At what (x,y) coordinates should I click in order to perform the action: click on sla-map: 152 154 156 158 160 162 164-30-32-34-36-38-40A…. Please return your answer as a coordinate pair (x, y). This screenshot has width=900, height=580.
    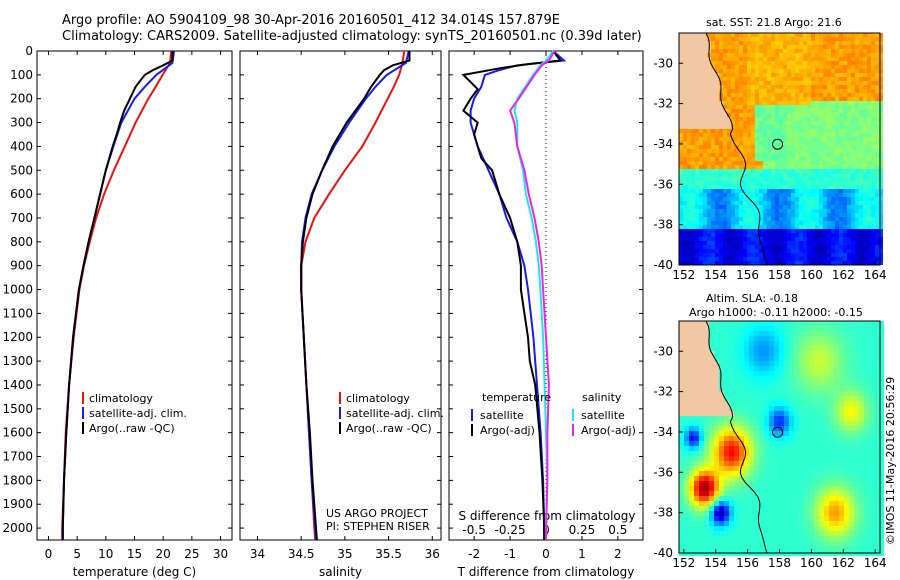
    Looking at the image, I should click on (769, 431).